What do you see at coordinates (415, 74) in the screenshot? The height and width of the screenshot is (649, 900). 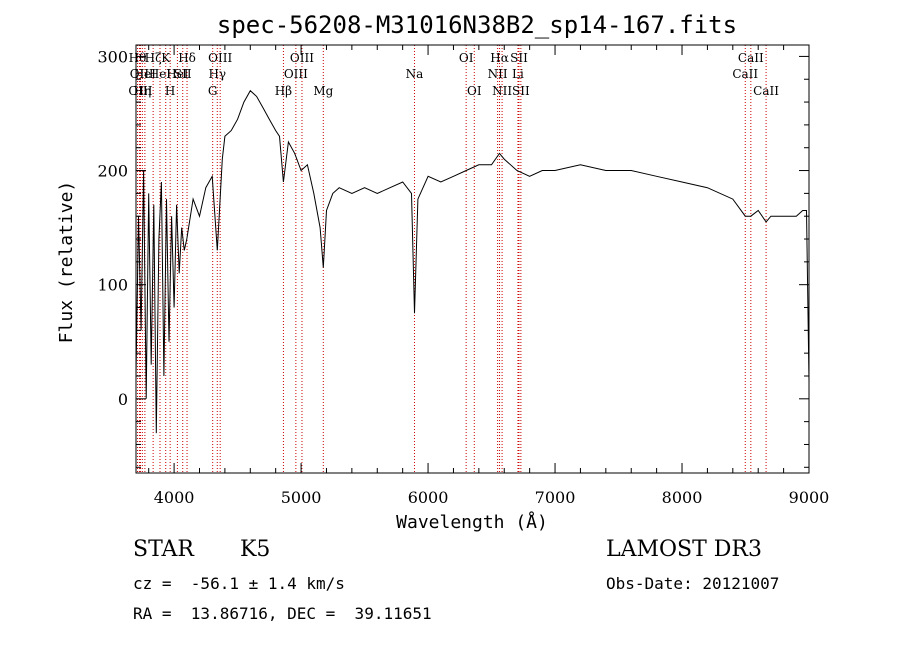 I see `line-label: Na` at bounding box center [415, 74].